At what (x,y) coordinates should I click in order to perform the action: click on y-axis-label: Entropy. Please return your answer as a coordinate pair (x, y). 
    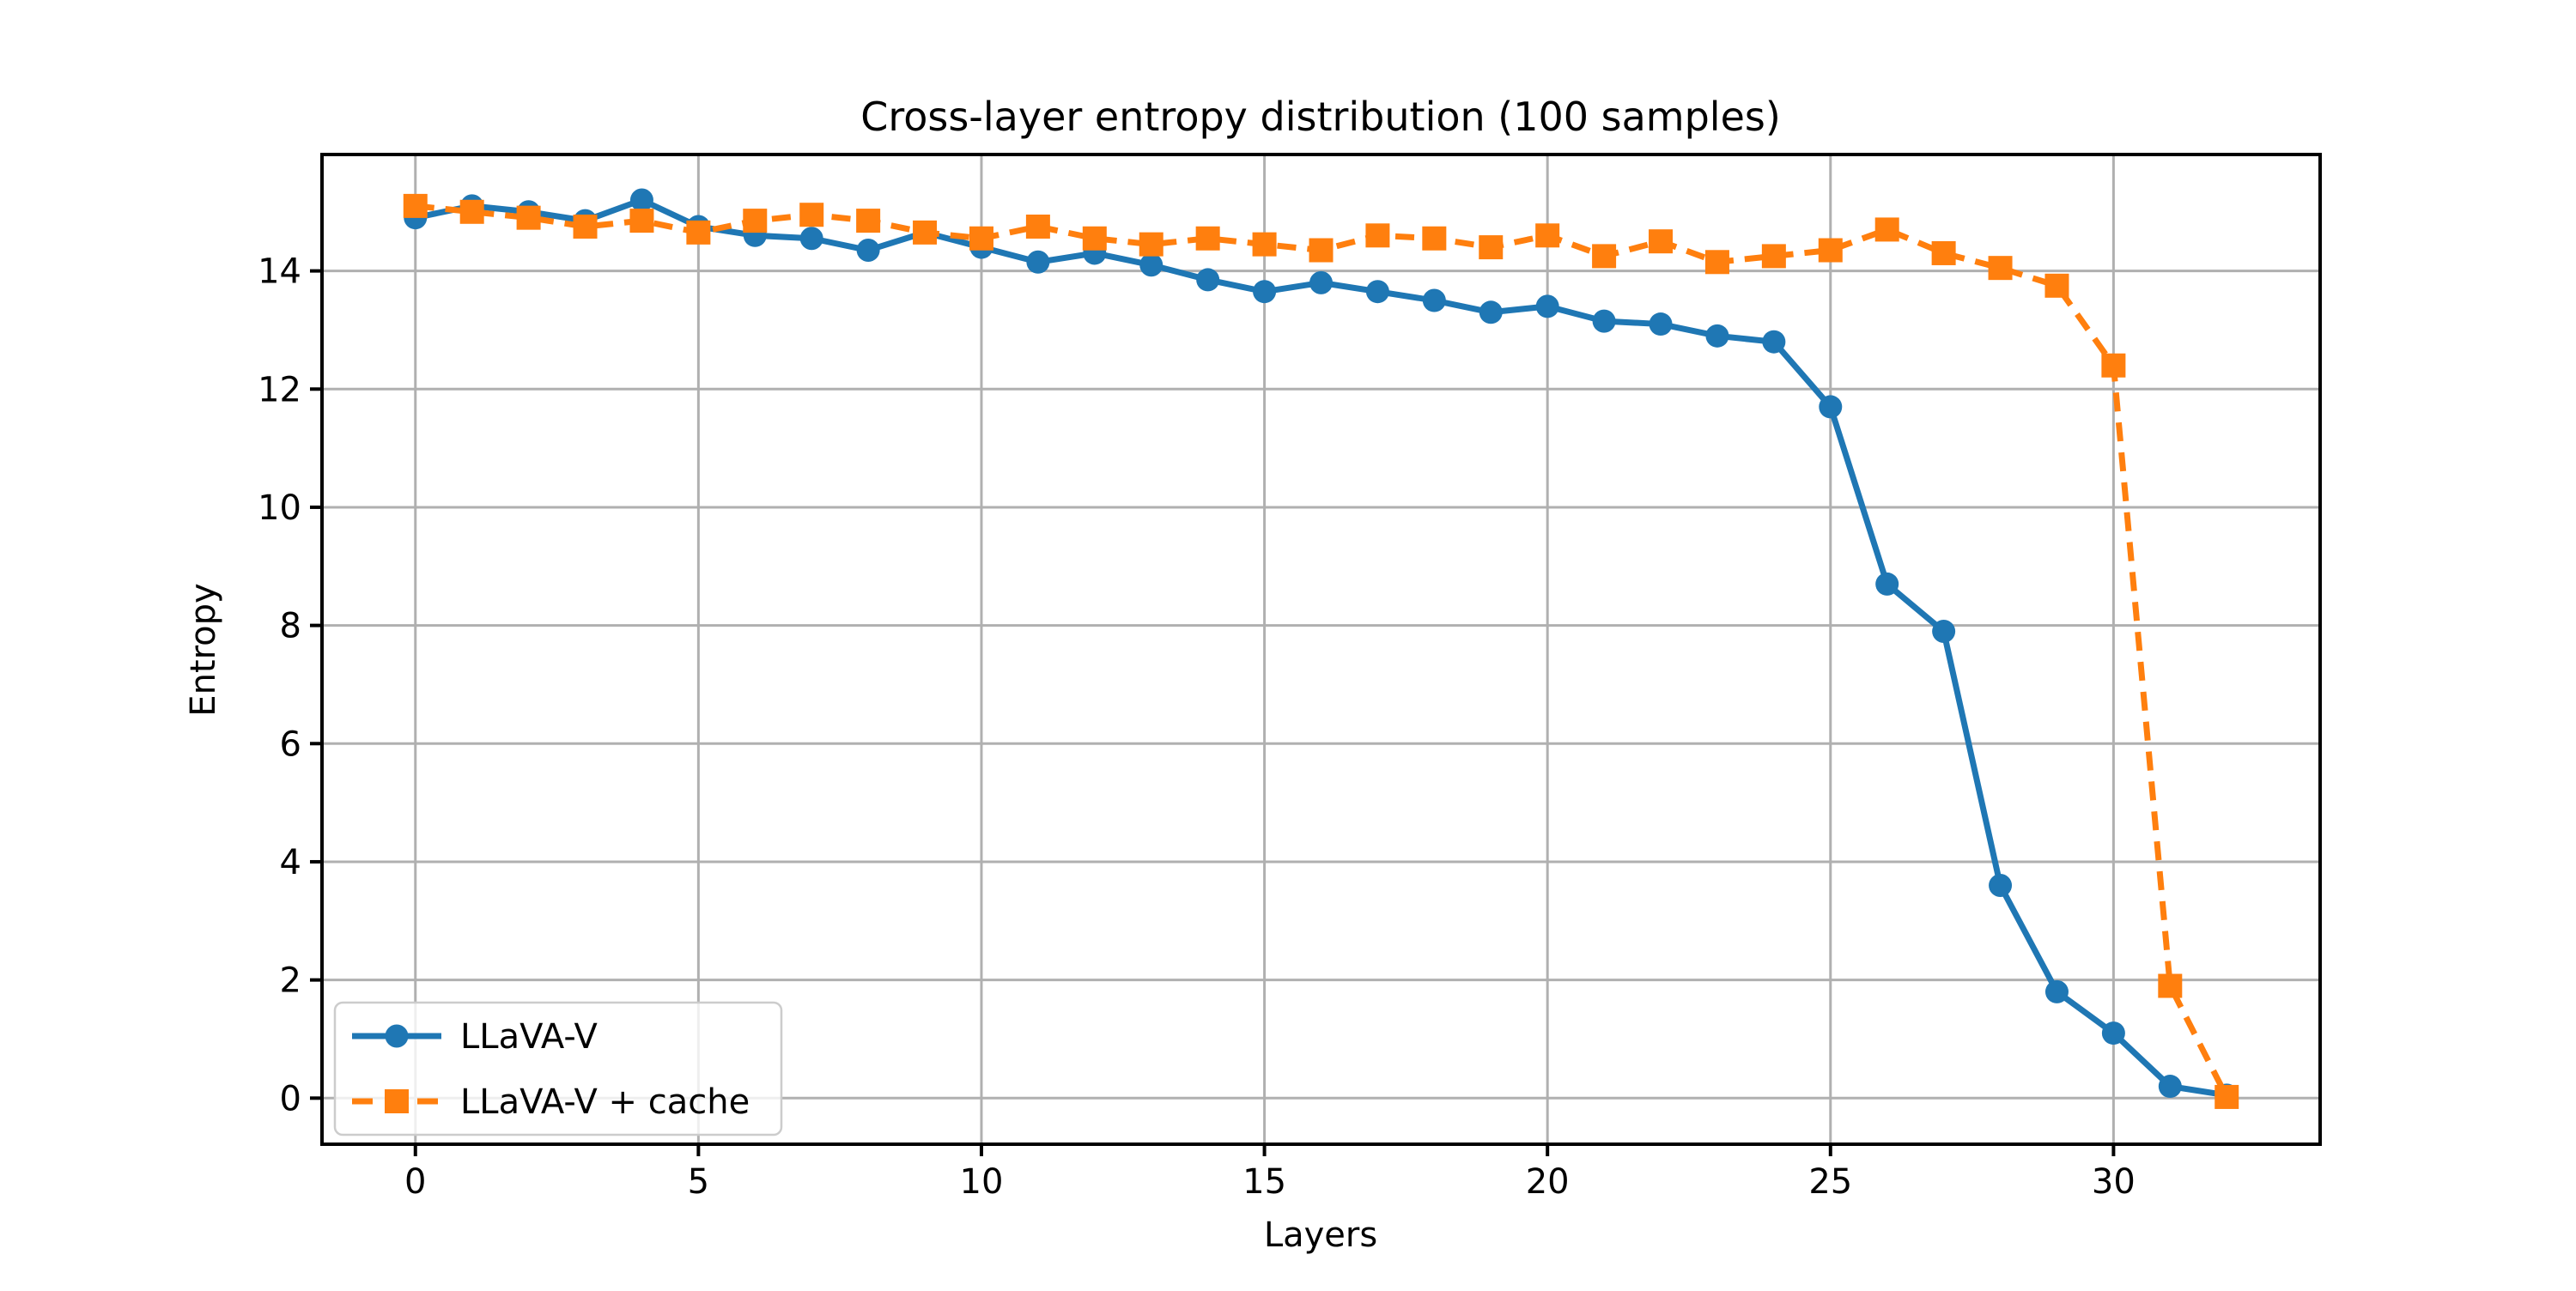
    Looking at the image, I should click on (203, 649).